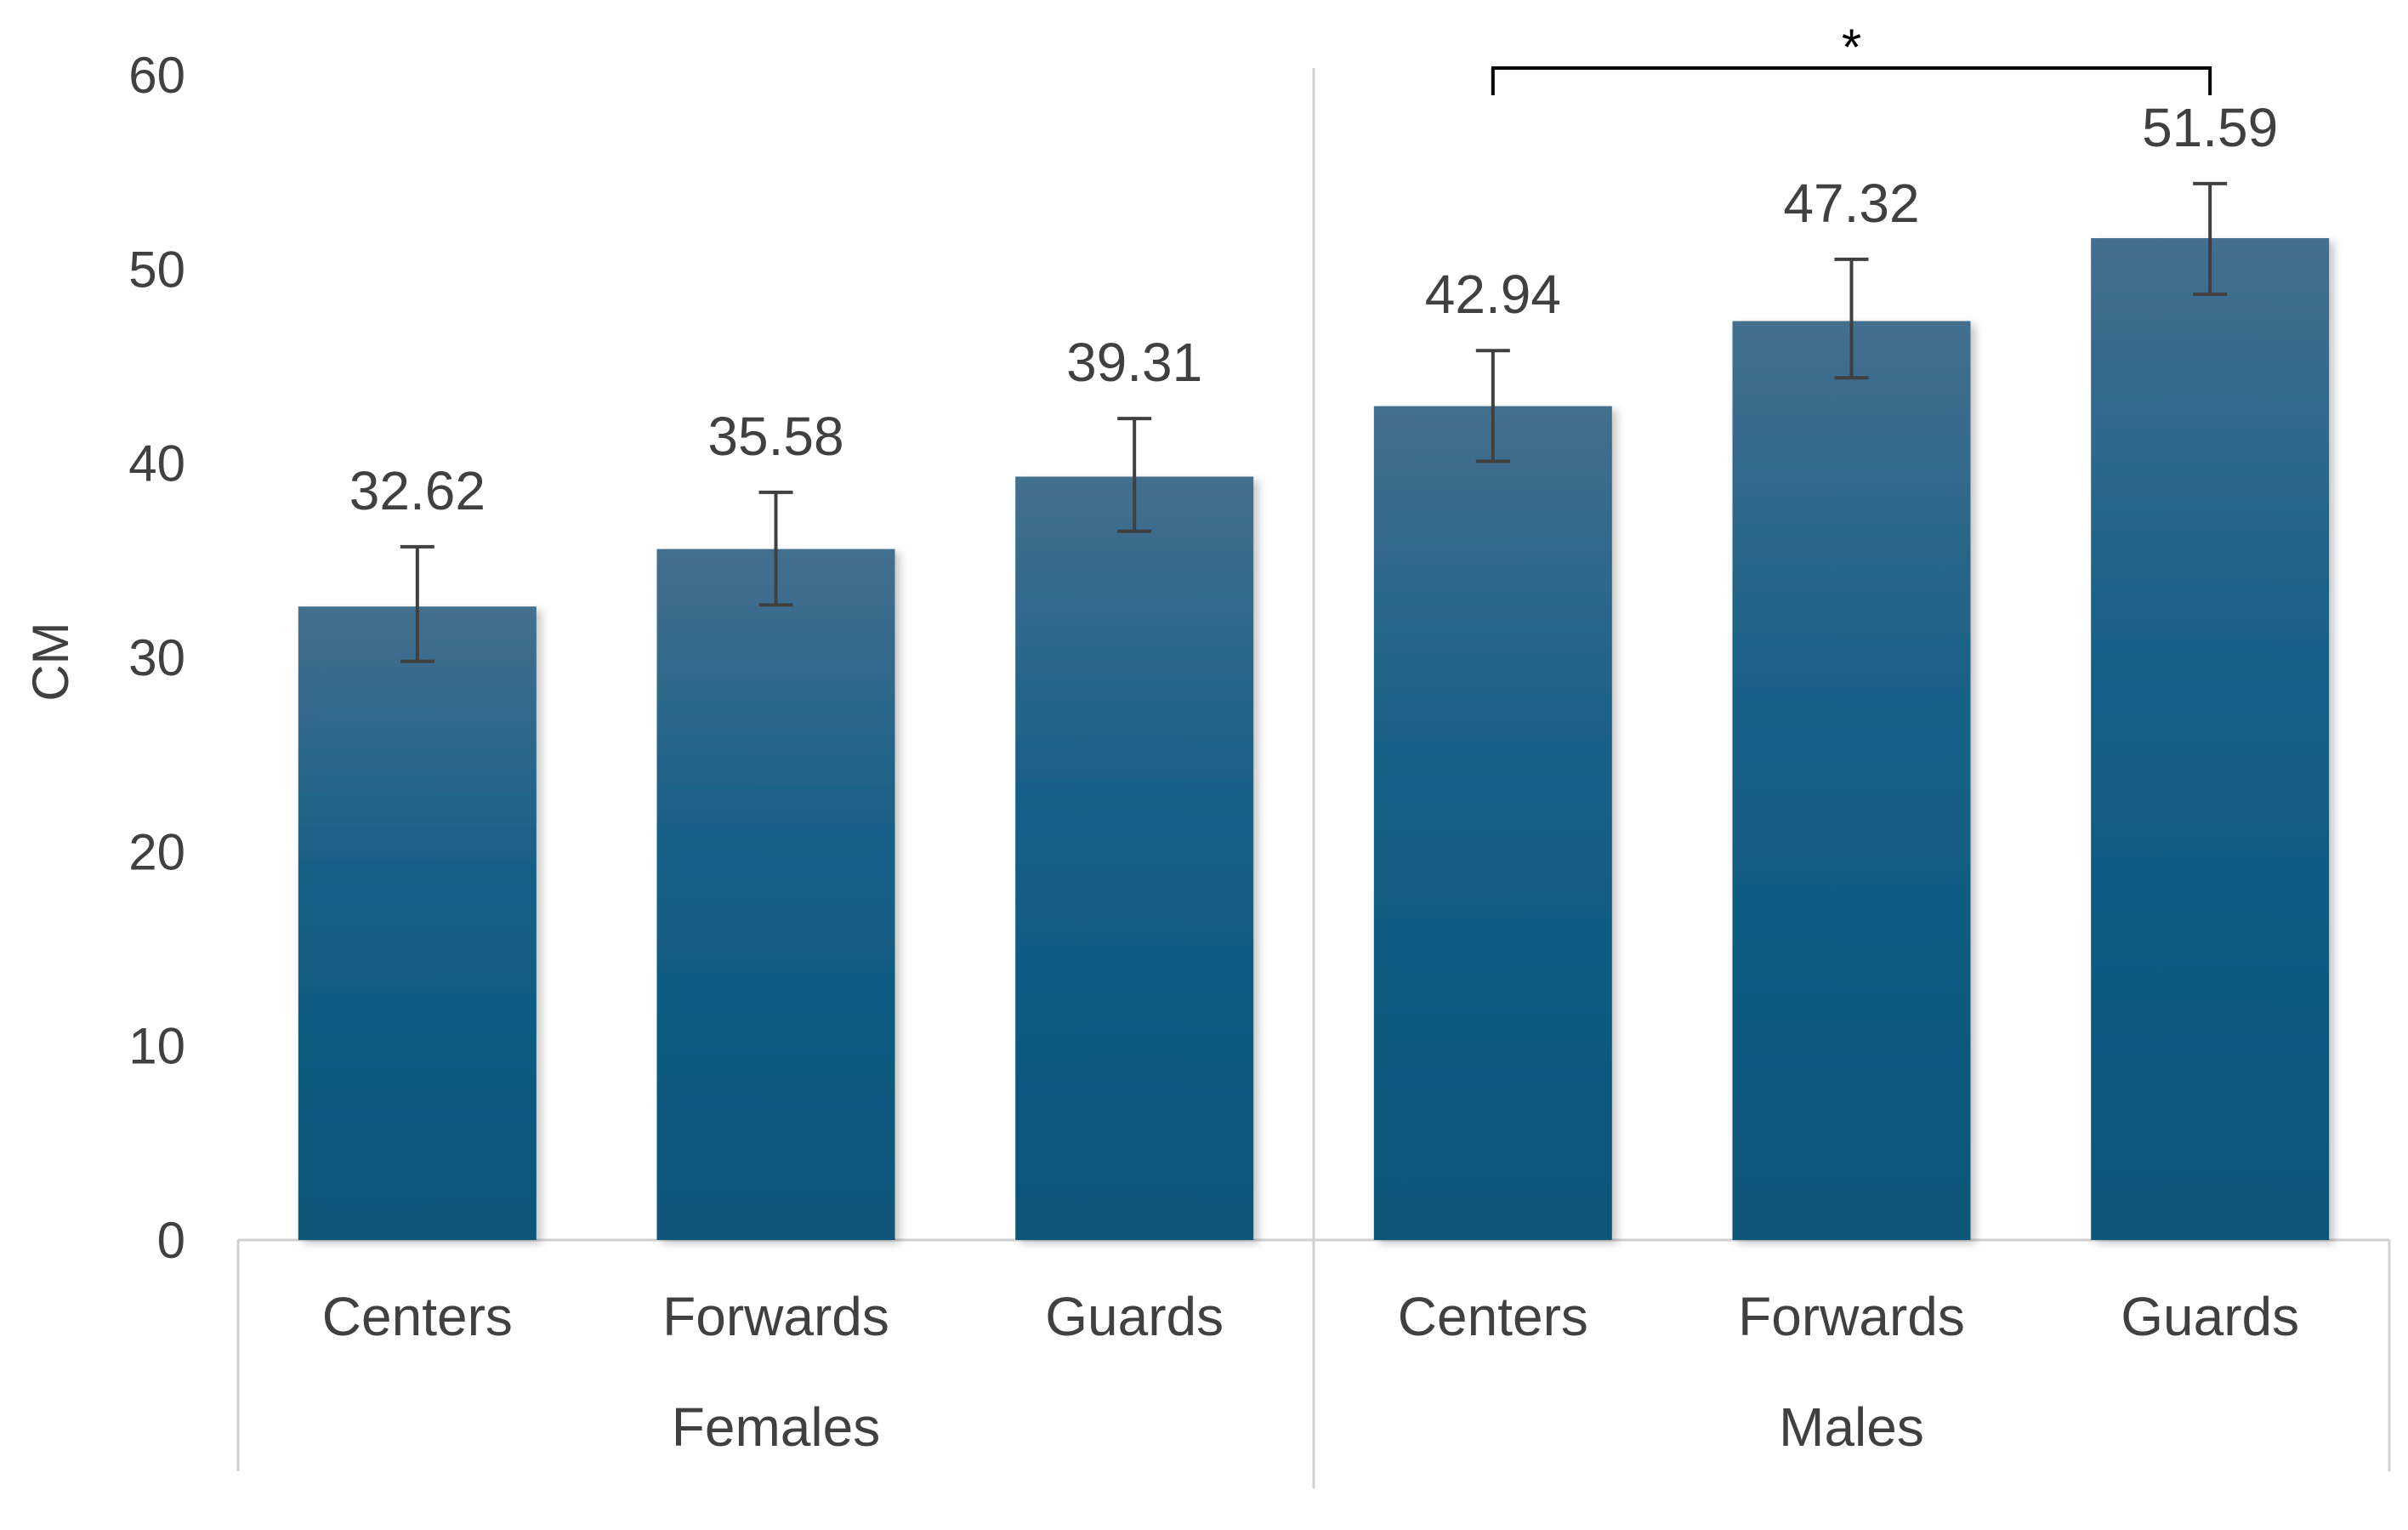 Image resolution: width=2408 pixels, height=1530 pixels. What do you see at coordinates (50, 661) in the screenshot?
I see `y-axis-title: CM` at bounding box center [50, 661].